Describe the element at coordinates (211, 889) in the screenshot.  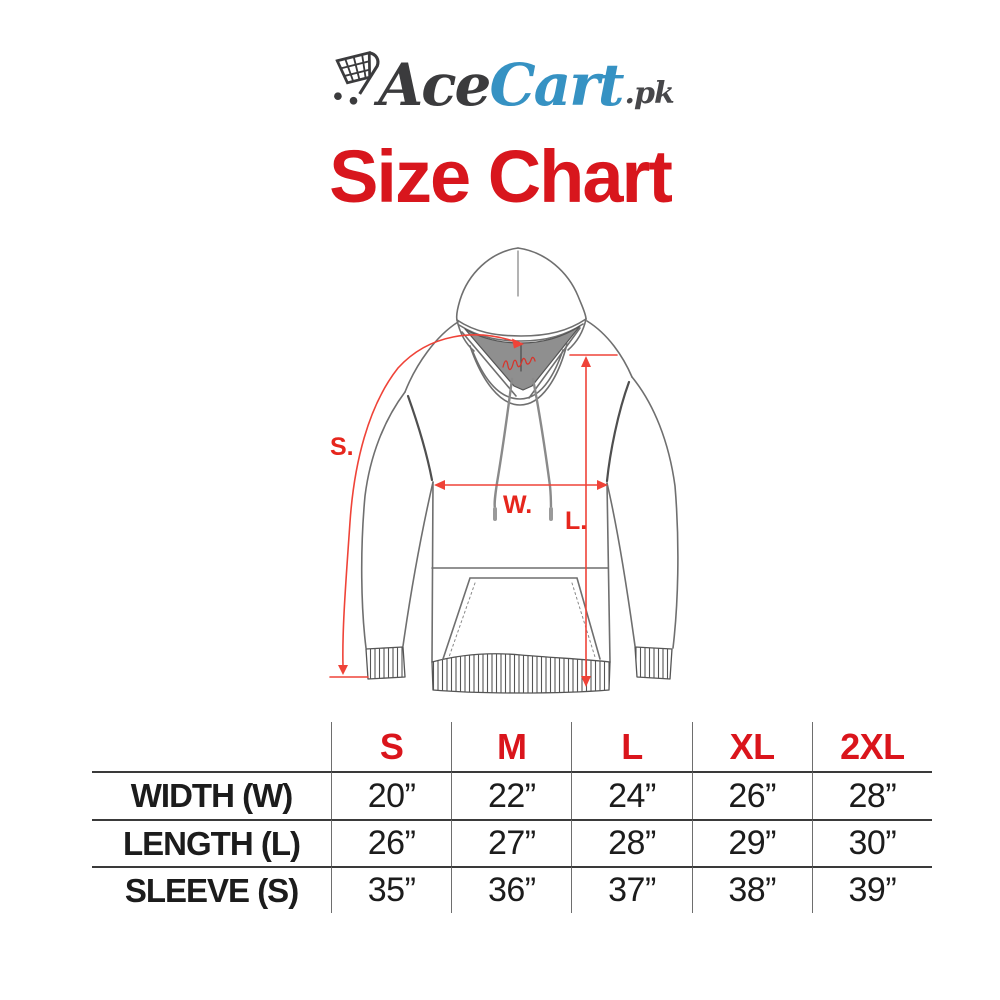
I see `row-label-sleeve: SLEEVE (S)` at that location.